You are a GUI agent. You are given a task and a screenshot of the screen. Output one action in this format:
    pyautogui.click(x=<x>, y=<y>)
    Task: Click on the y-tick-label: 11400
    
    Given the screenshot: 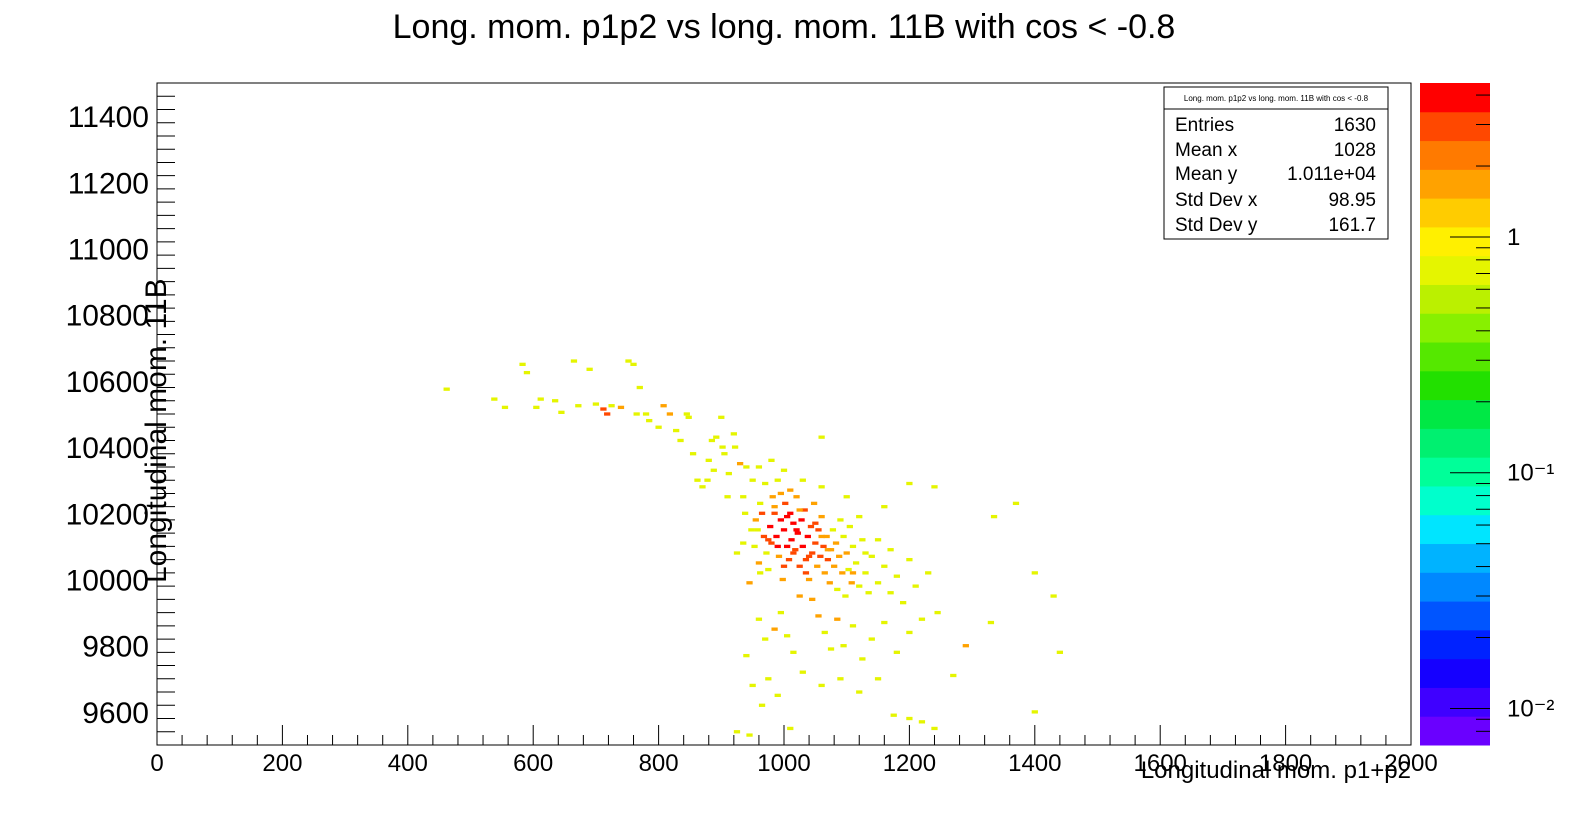 What is the action you would take?
    pyautogui.click(x=108, y=117)
    